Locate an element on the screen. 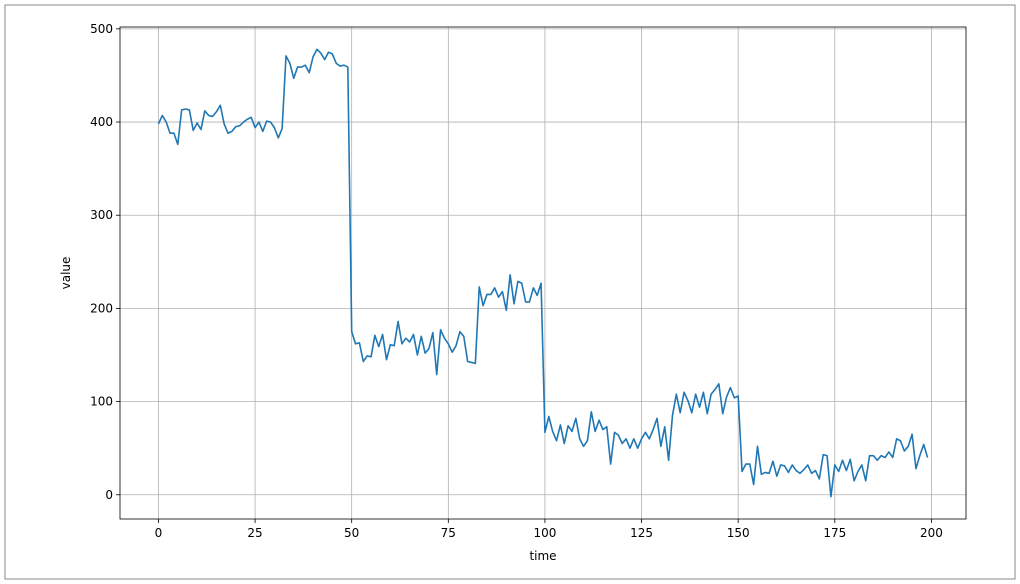  x-tick-label: 150 is located at coordinates (738, 533).